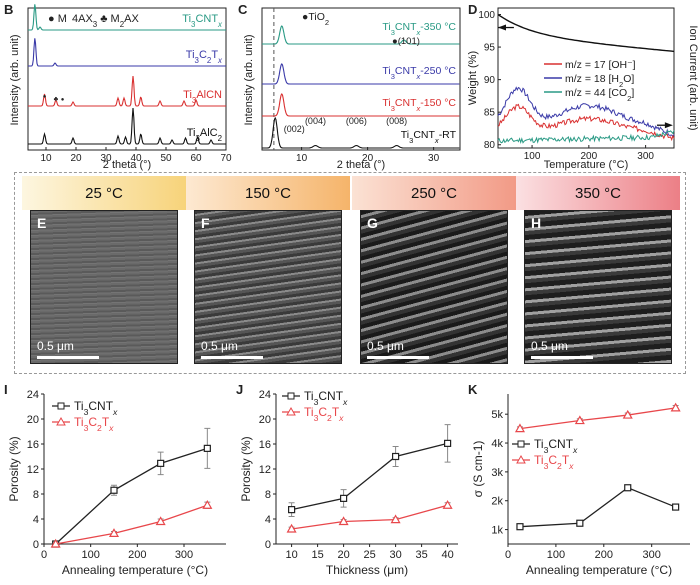 The width and height of the screenshot is (700, 585). I want to click on x-tick-label: 15, so click(317, 555).